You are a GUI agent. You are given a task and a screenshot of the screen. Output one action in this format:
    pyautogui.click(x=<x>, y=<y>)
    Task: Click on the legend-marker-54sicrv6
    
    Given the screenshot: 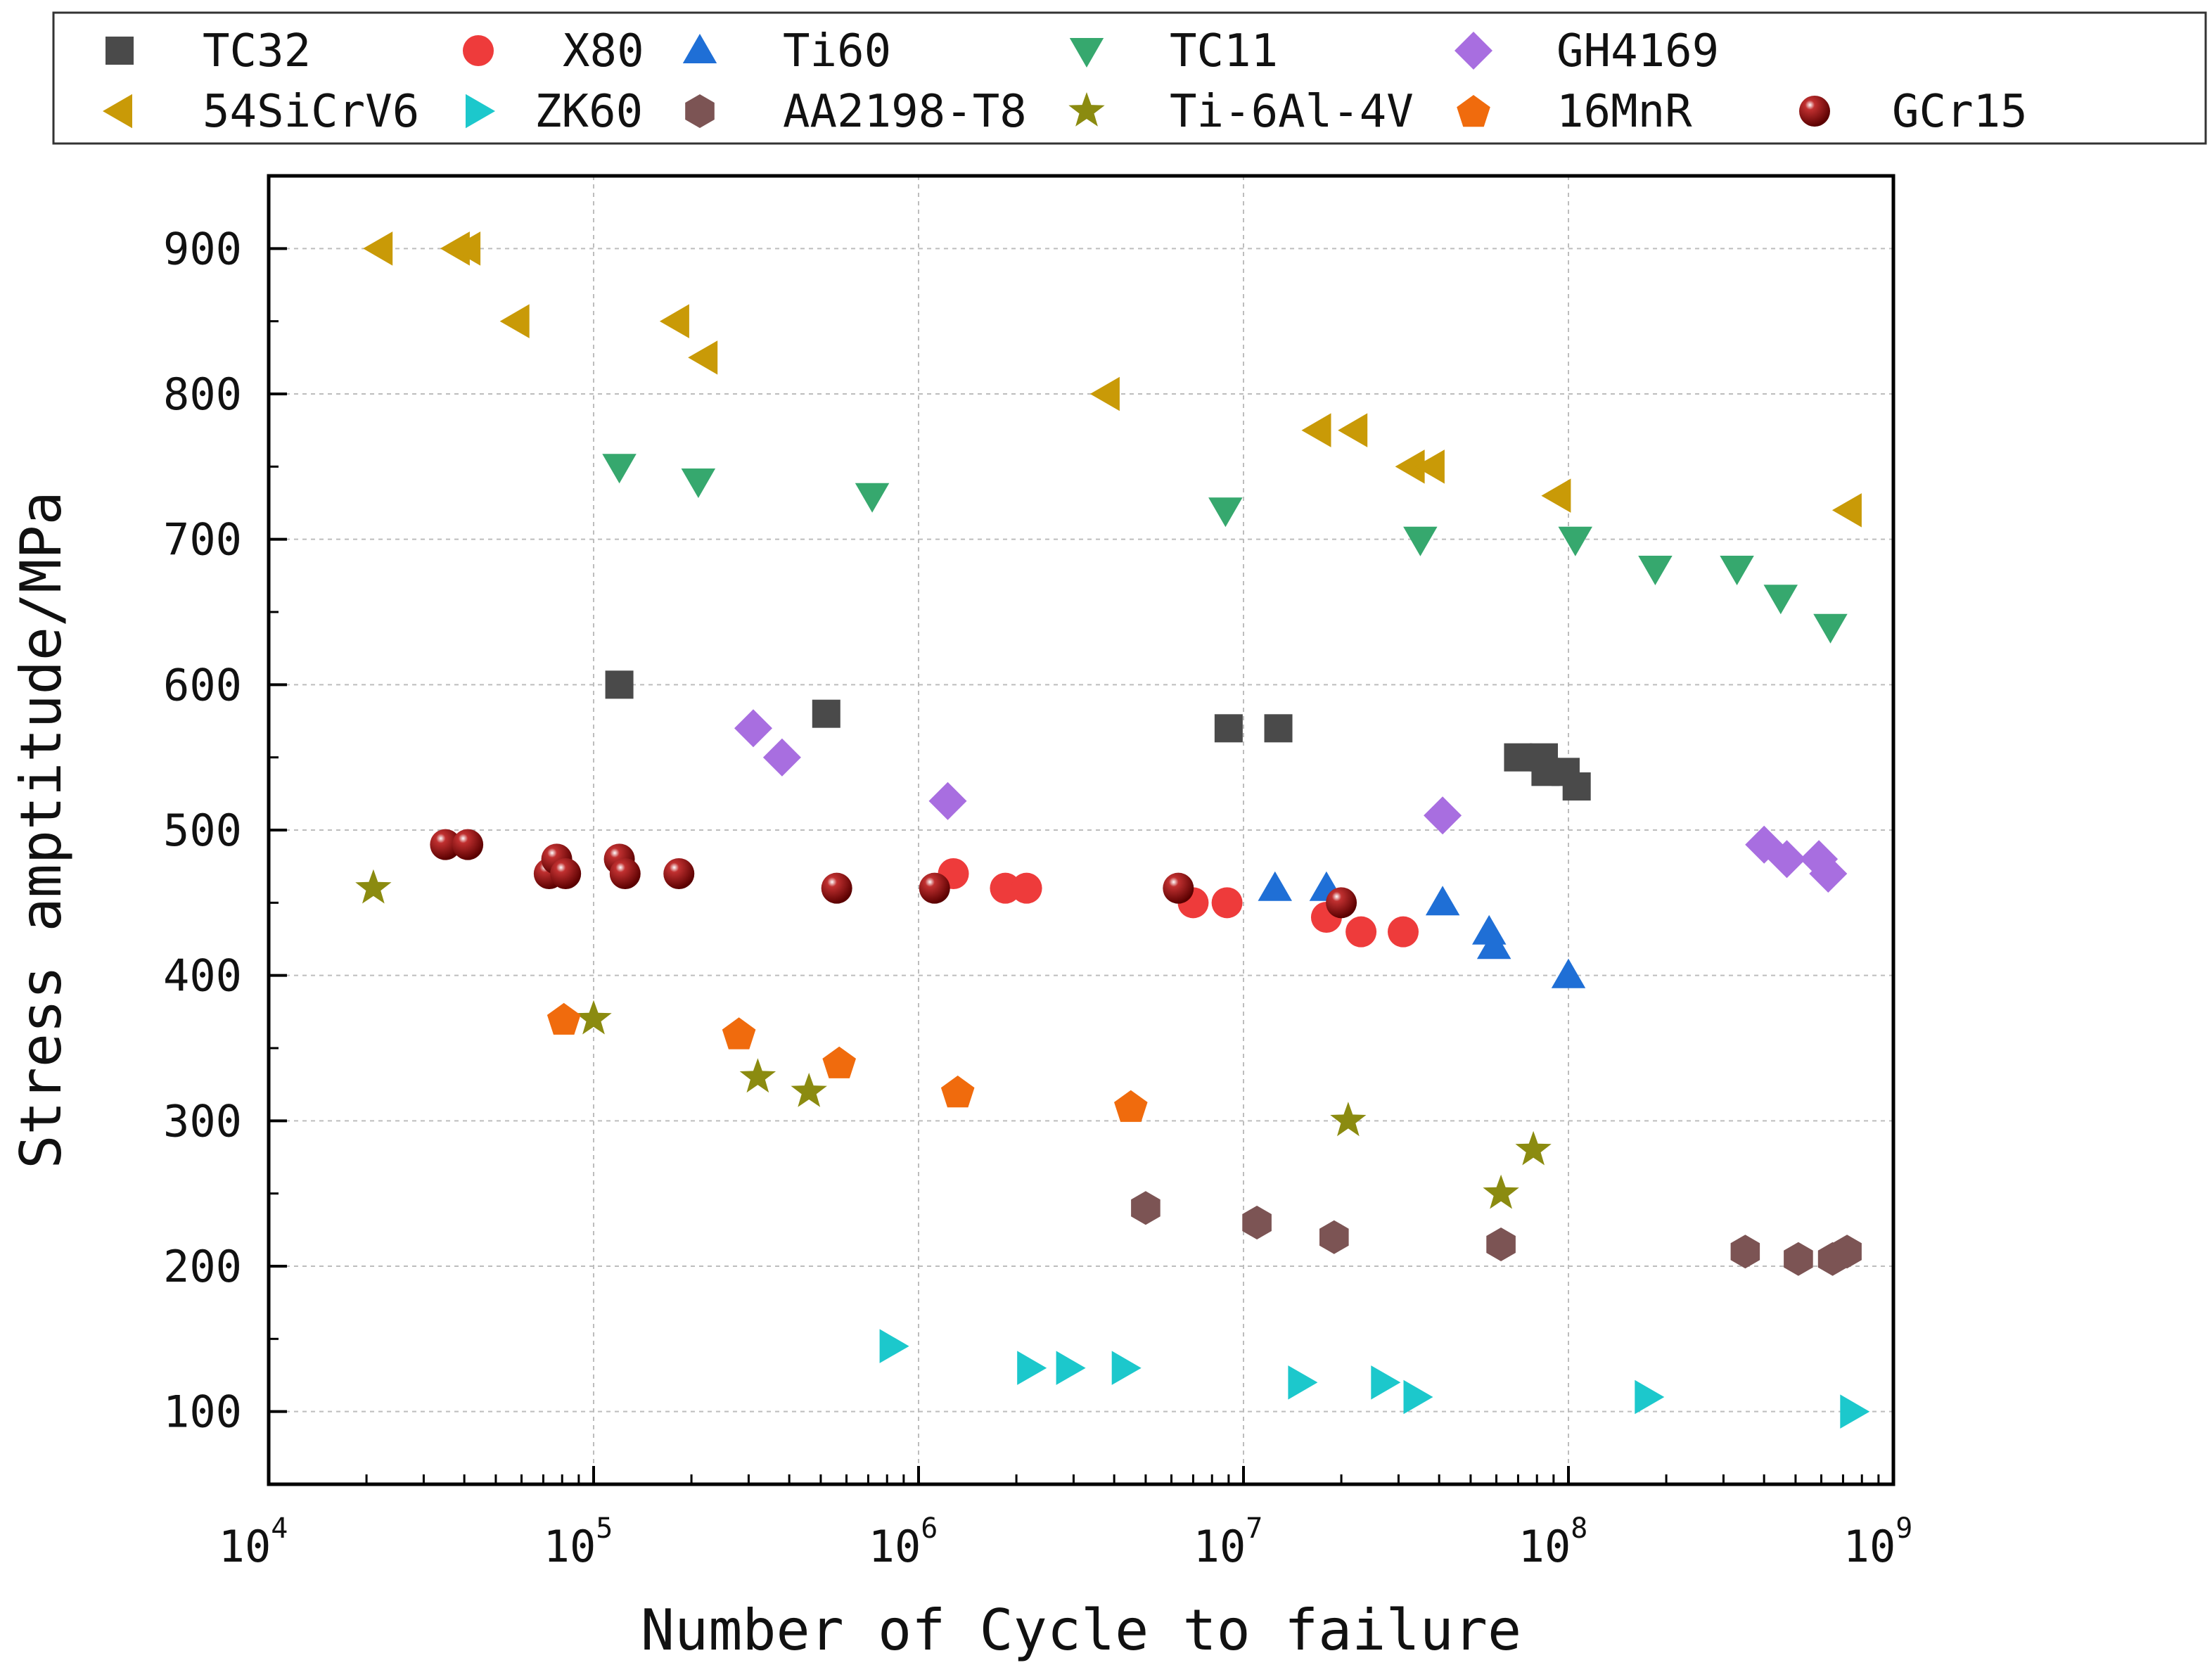 What is the action you would take?
    pyautogui.click(x=117, y=111)
    